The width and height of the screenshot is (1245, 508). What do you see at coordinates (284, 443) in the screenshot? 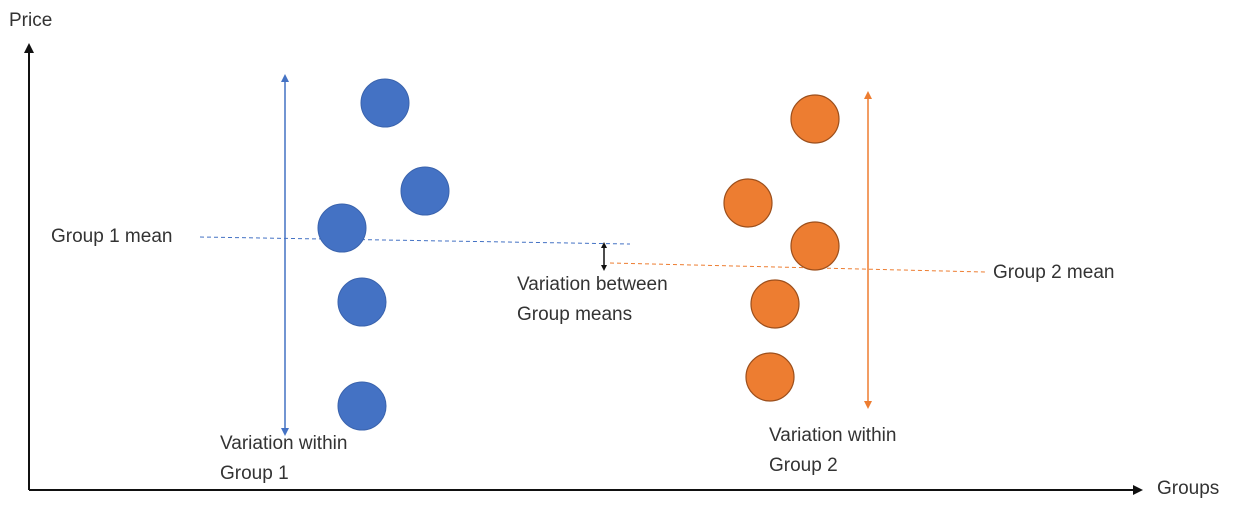
I see `group1-variation-label-line1: Variation within` at bounding box center [284, 443].